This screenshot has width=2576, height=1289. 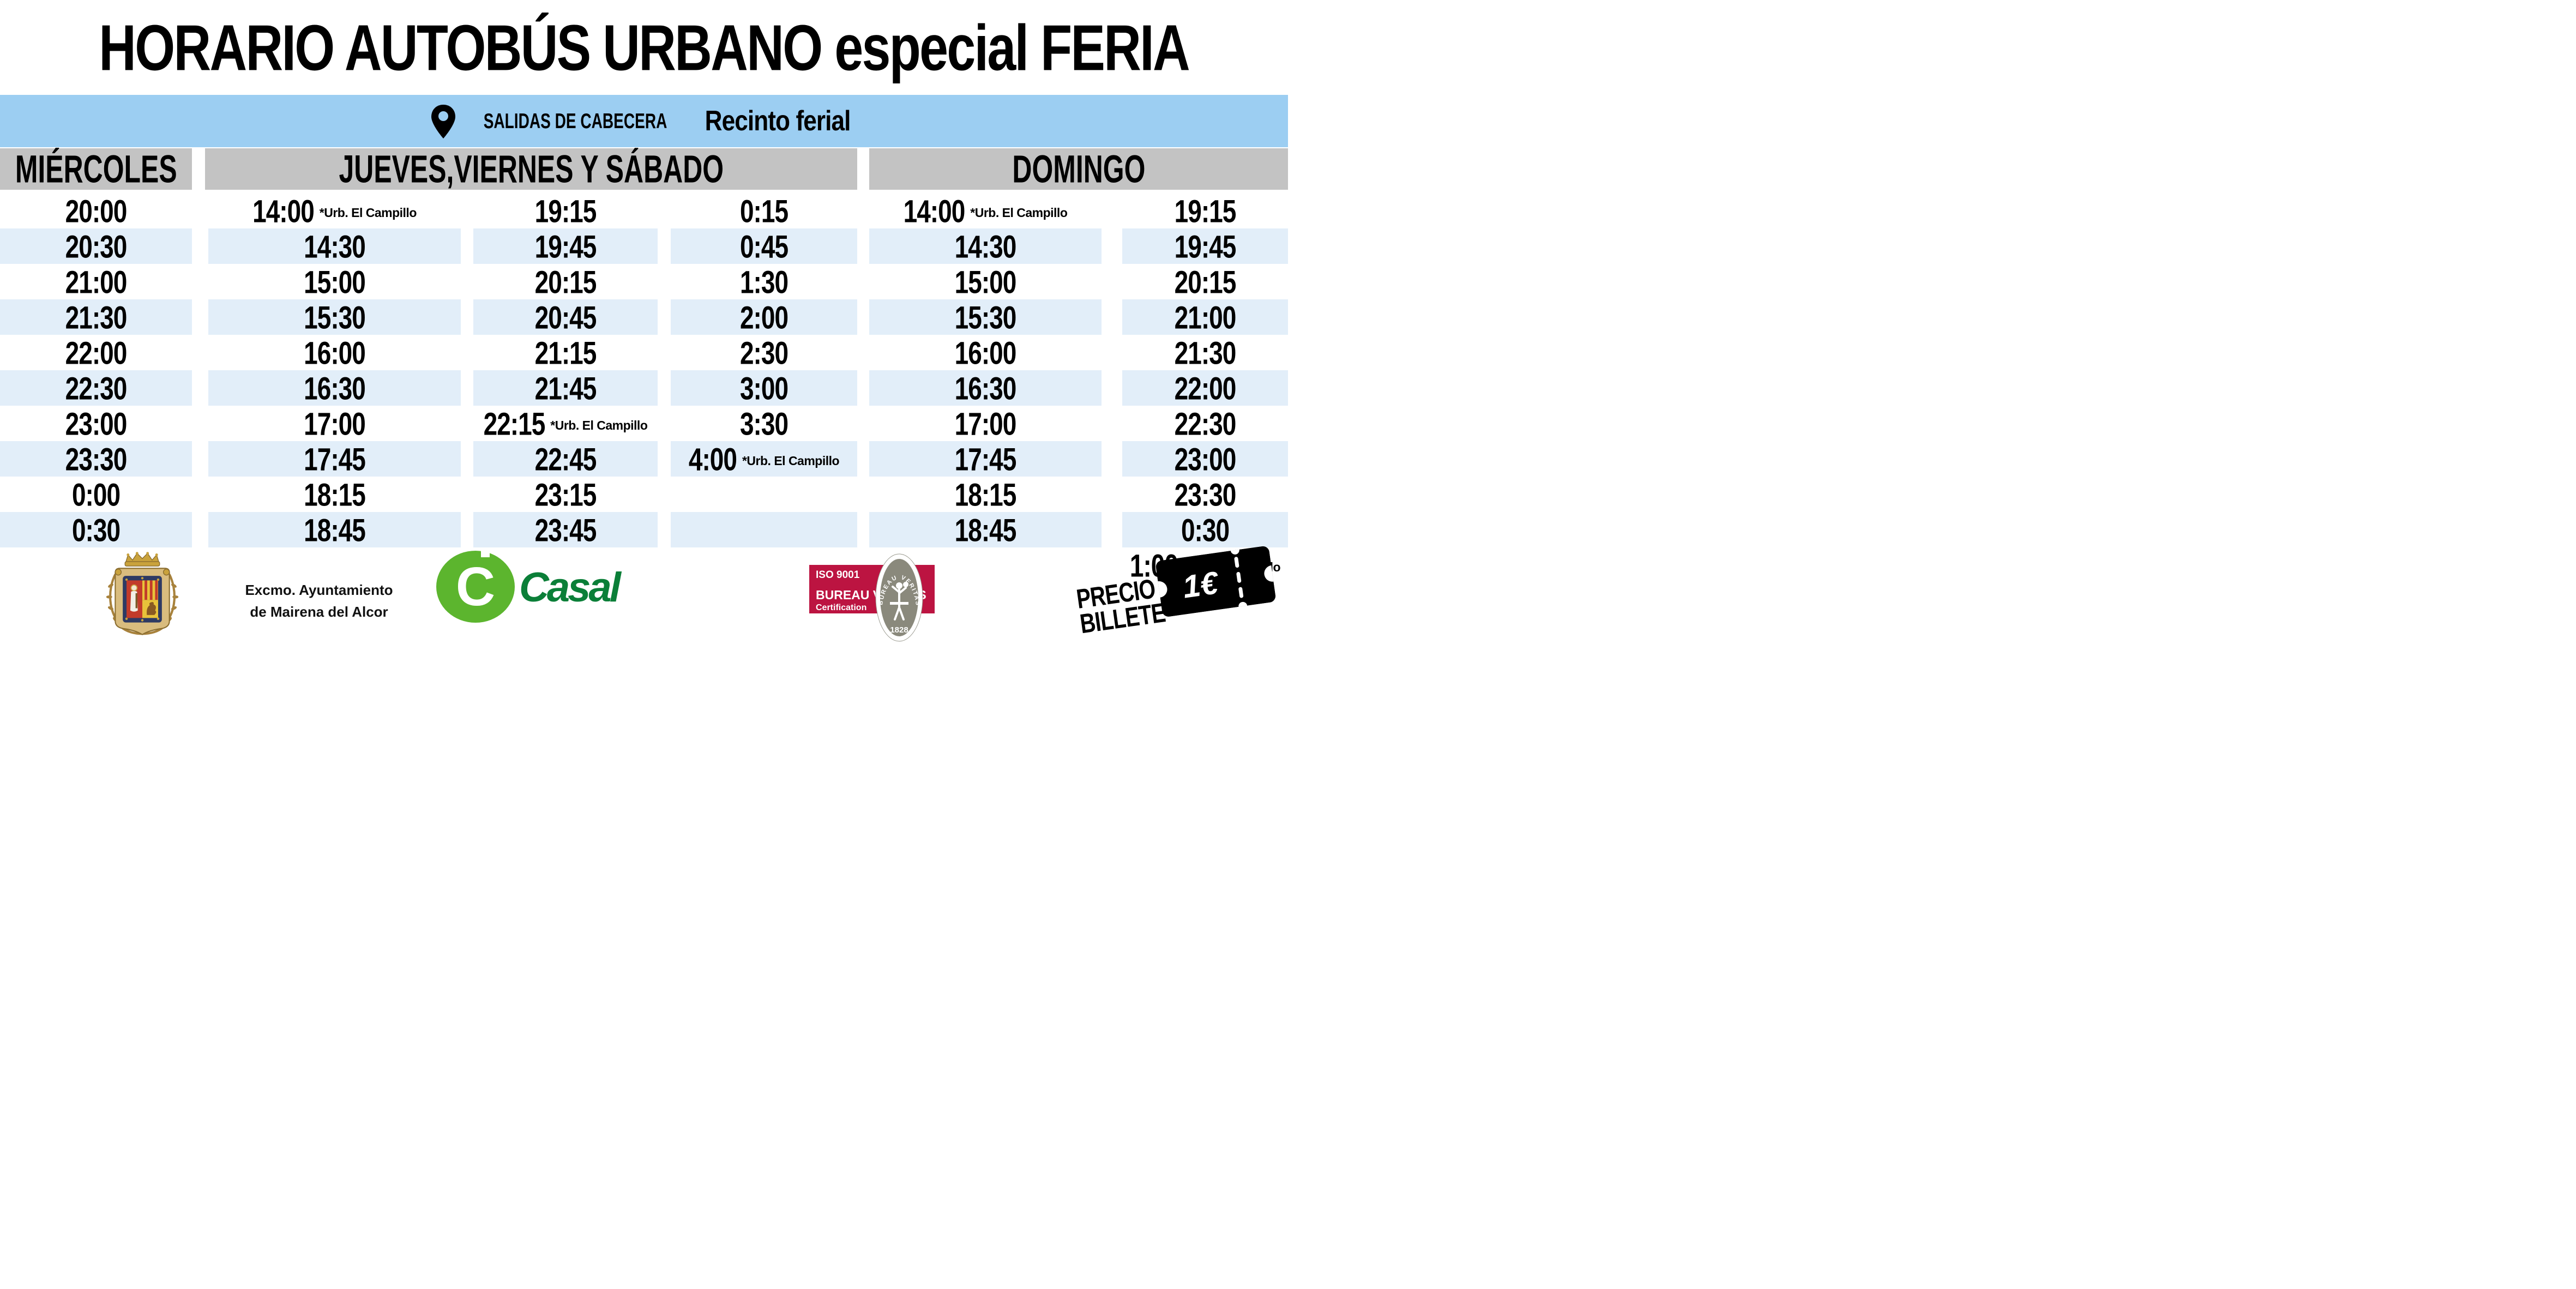 I want to click on day-header-text: JUEVES,VIERNES Y SÁBADO, so click(x=531, y=169).